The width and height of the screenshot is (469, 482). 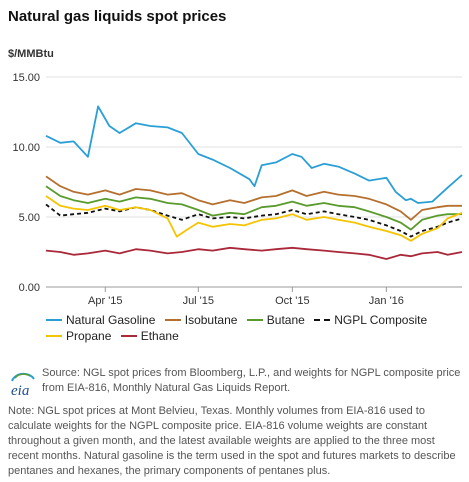 What do you see at coordinates (105, 301) in the screenshot?
I see `x-tick-label: Apr '15` at bounding box center [105, 301].